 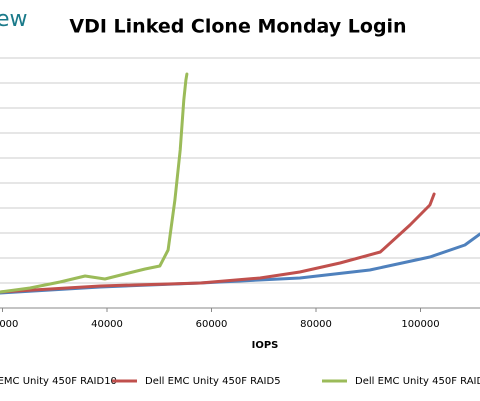 I want to click on logo: ew, so click(x=14, y=19).